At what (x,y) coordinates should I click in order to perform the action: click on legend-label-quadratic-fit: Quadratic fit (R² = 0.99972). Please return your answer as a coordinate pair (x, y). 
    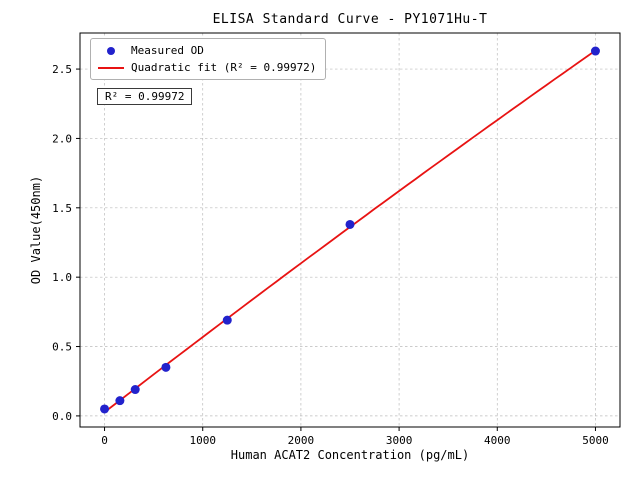
    Looking at the image, I should click on (224, 67).